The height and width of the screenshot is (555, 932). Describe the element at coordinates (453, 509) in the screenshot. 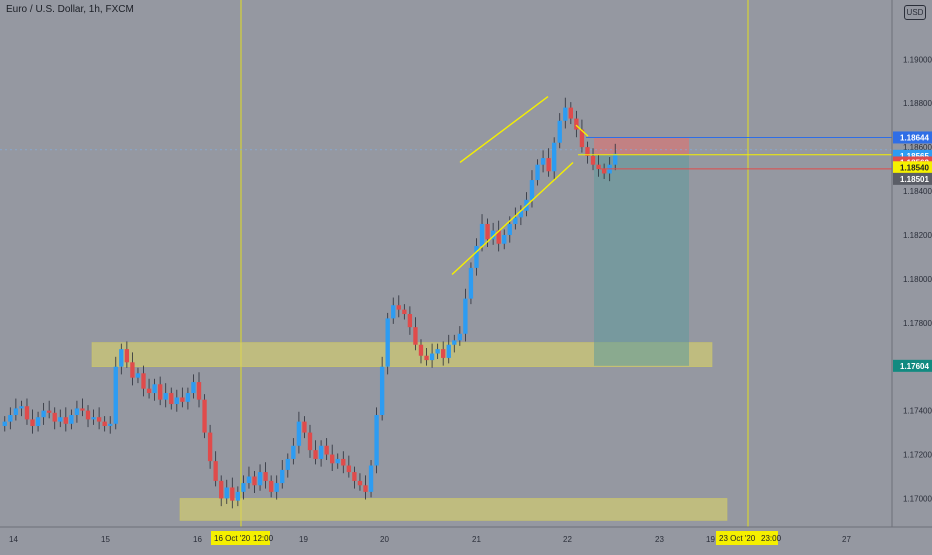

I see `support-zone` at that location.